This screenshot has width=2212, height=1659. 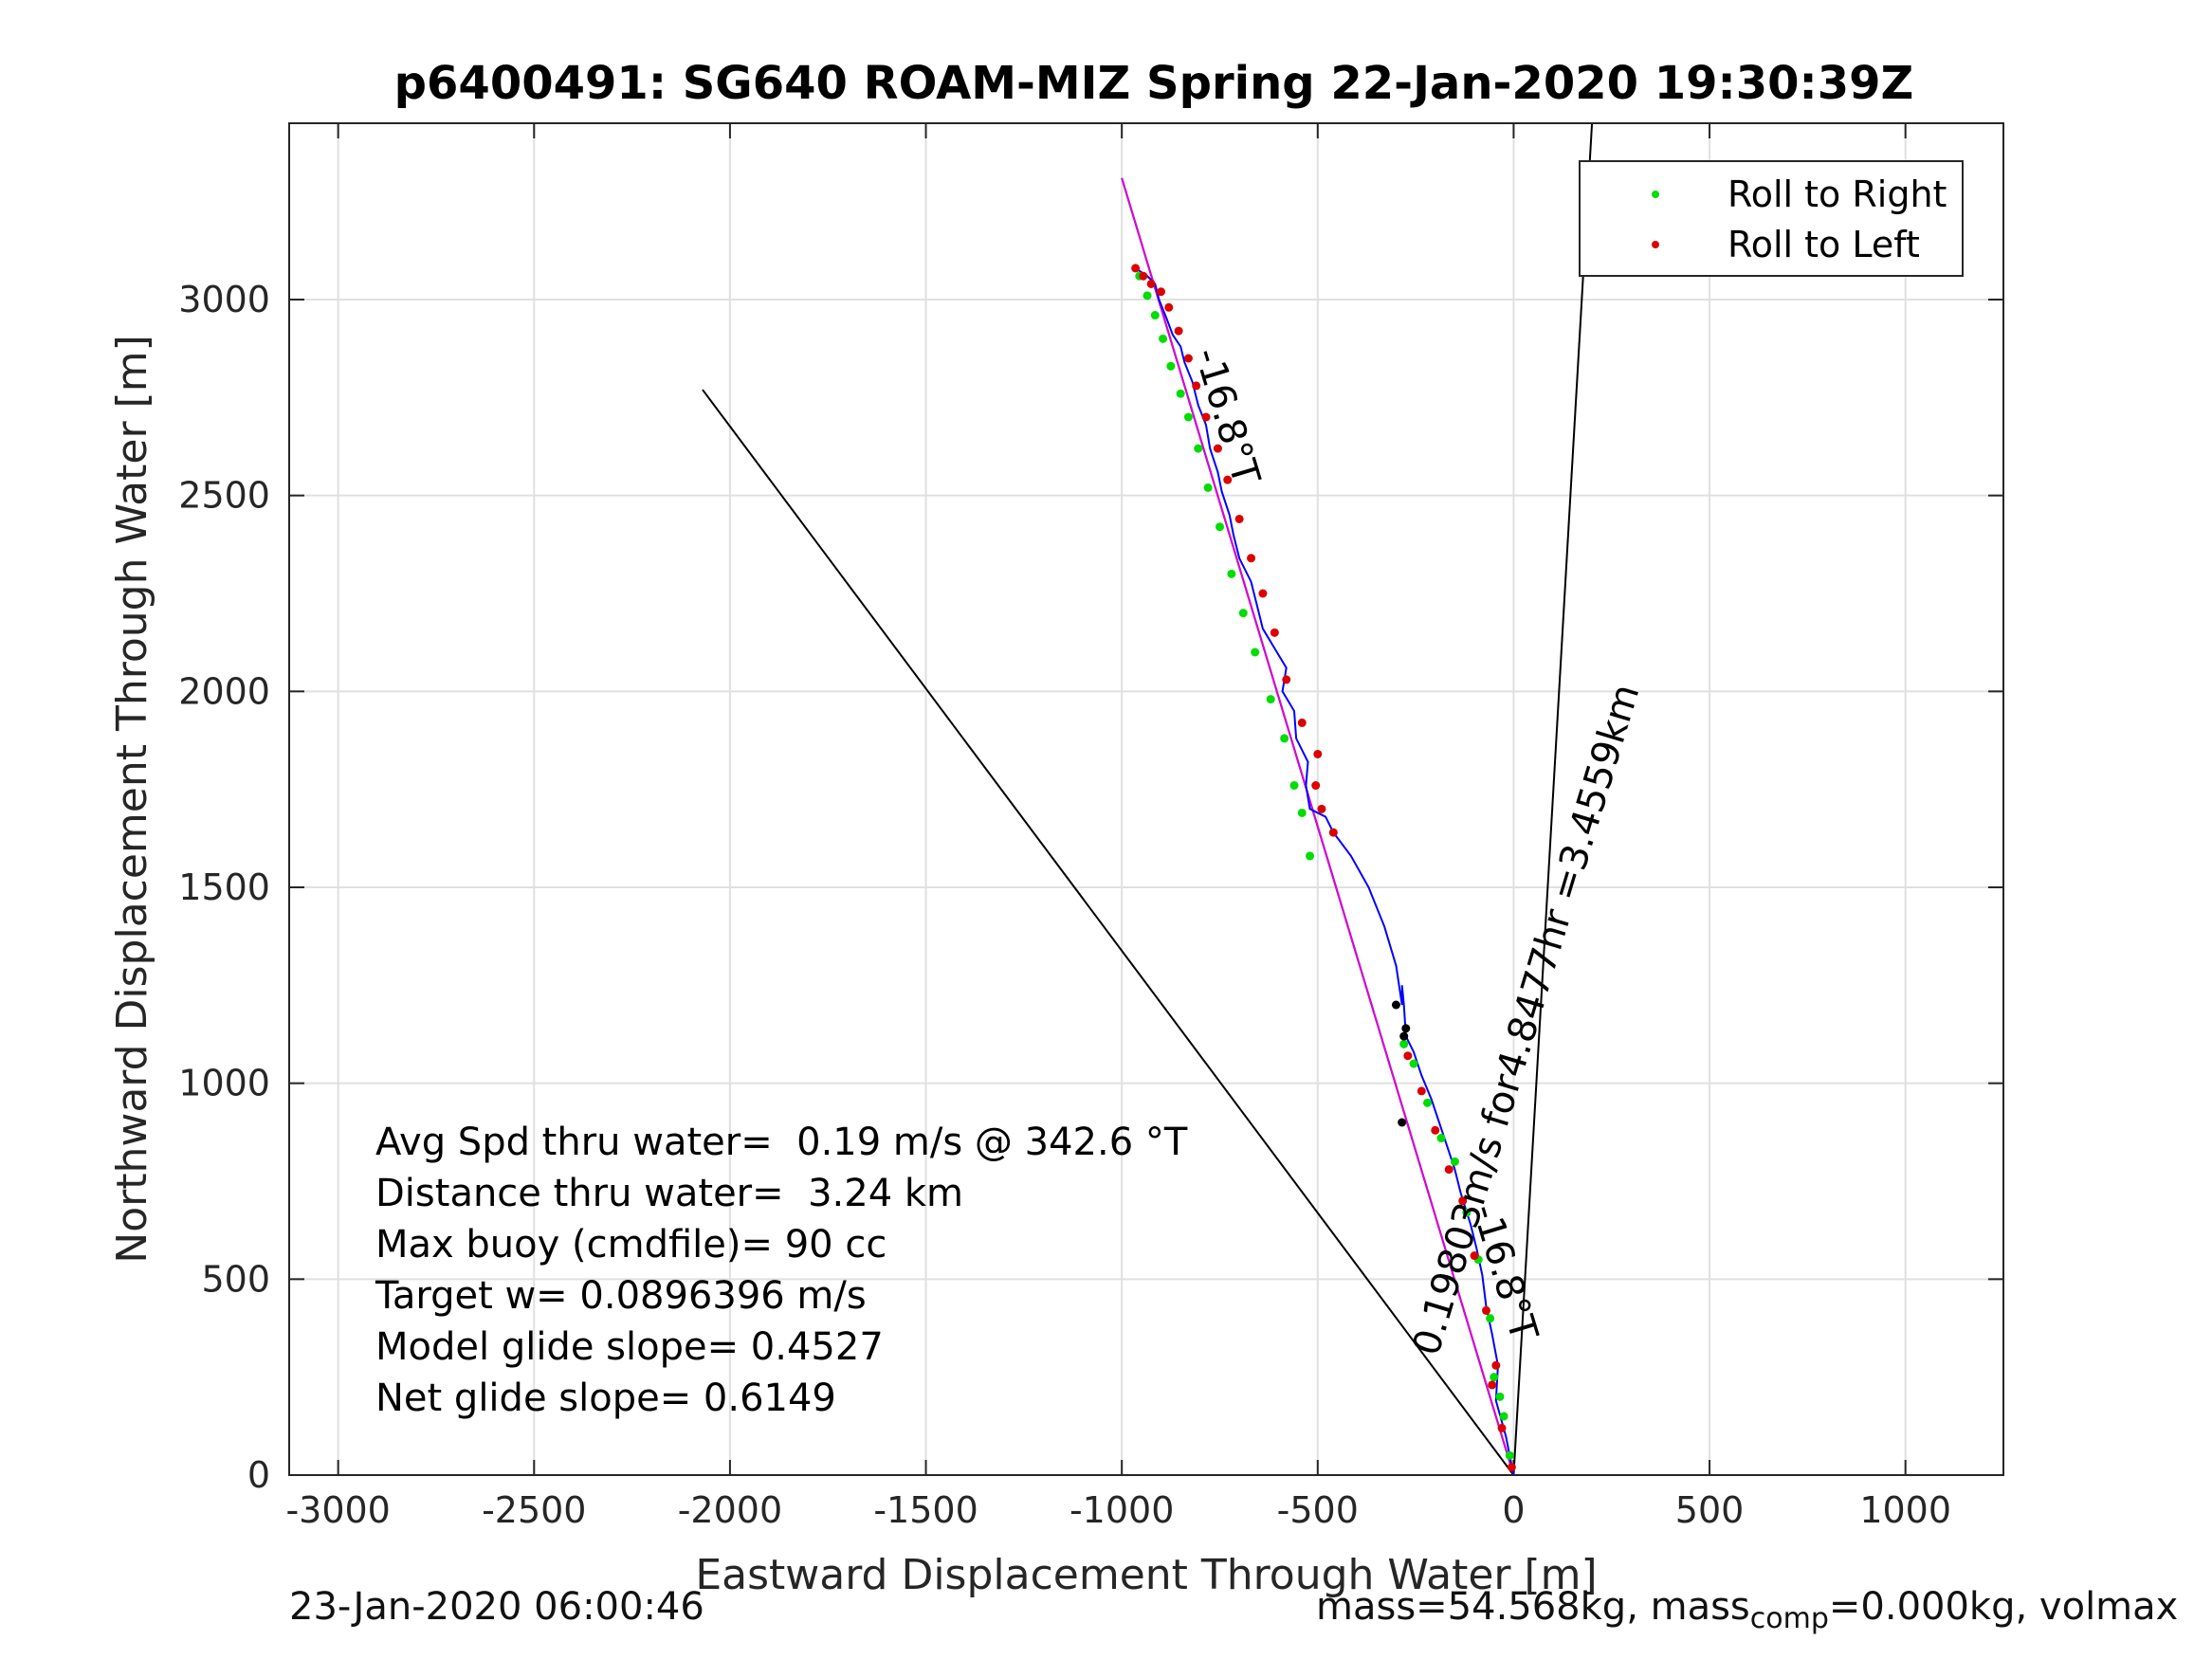 What do you see at coordinates (235, 1279) in the screenshot?
I see `y-tick-label: 500` at bounding box center [235, 1279].